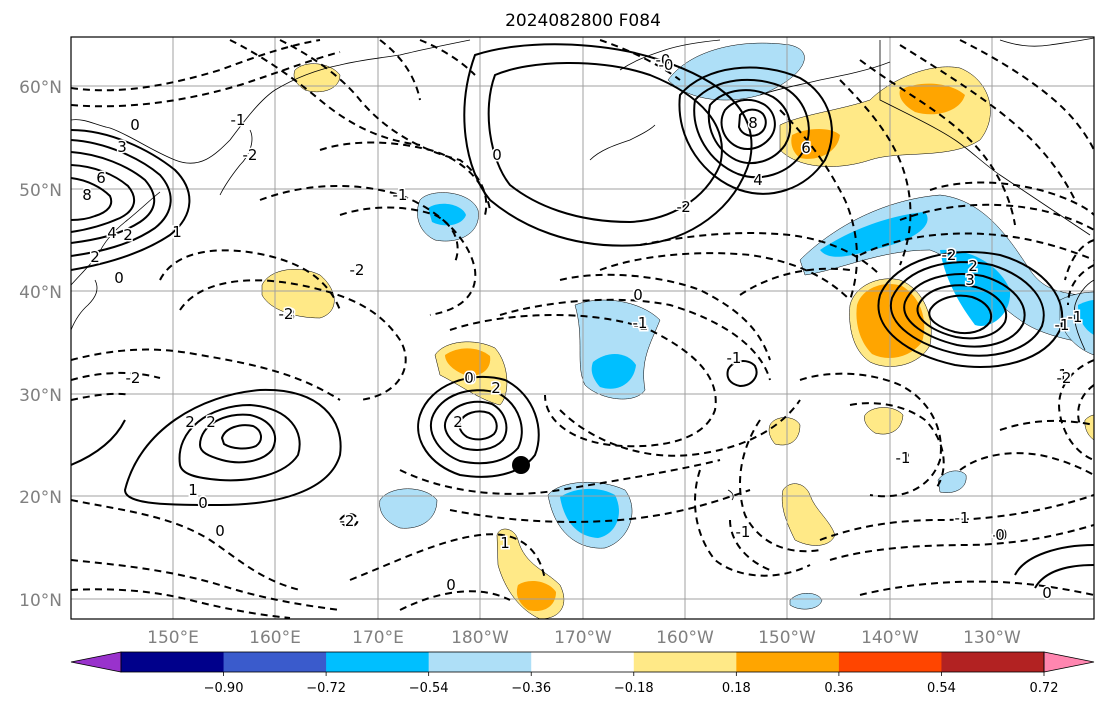  Describe the element at coordinates (583, 21) in the screenshot. I see `figure-title: 2024082800 F084` at that location.